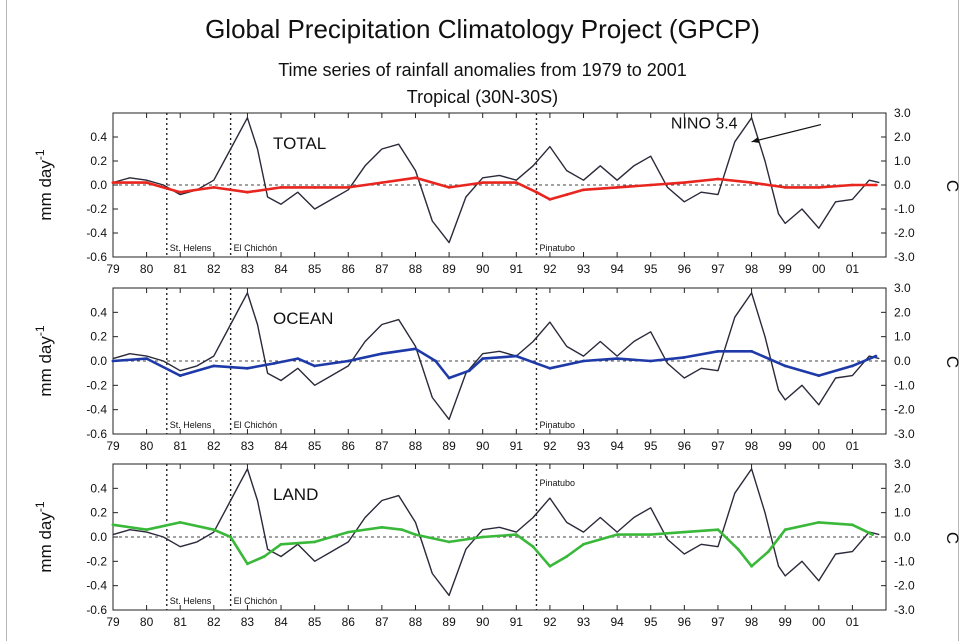  What do you see at coordinates (902, 288) in the screenshot?
I see `ocean-y2-tick-label: 3.0` at bounding box center [902, 288].